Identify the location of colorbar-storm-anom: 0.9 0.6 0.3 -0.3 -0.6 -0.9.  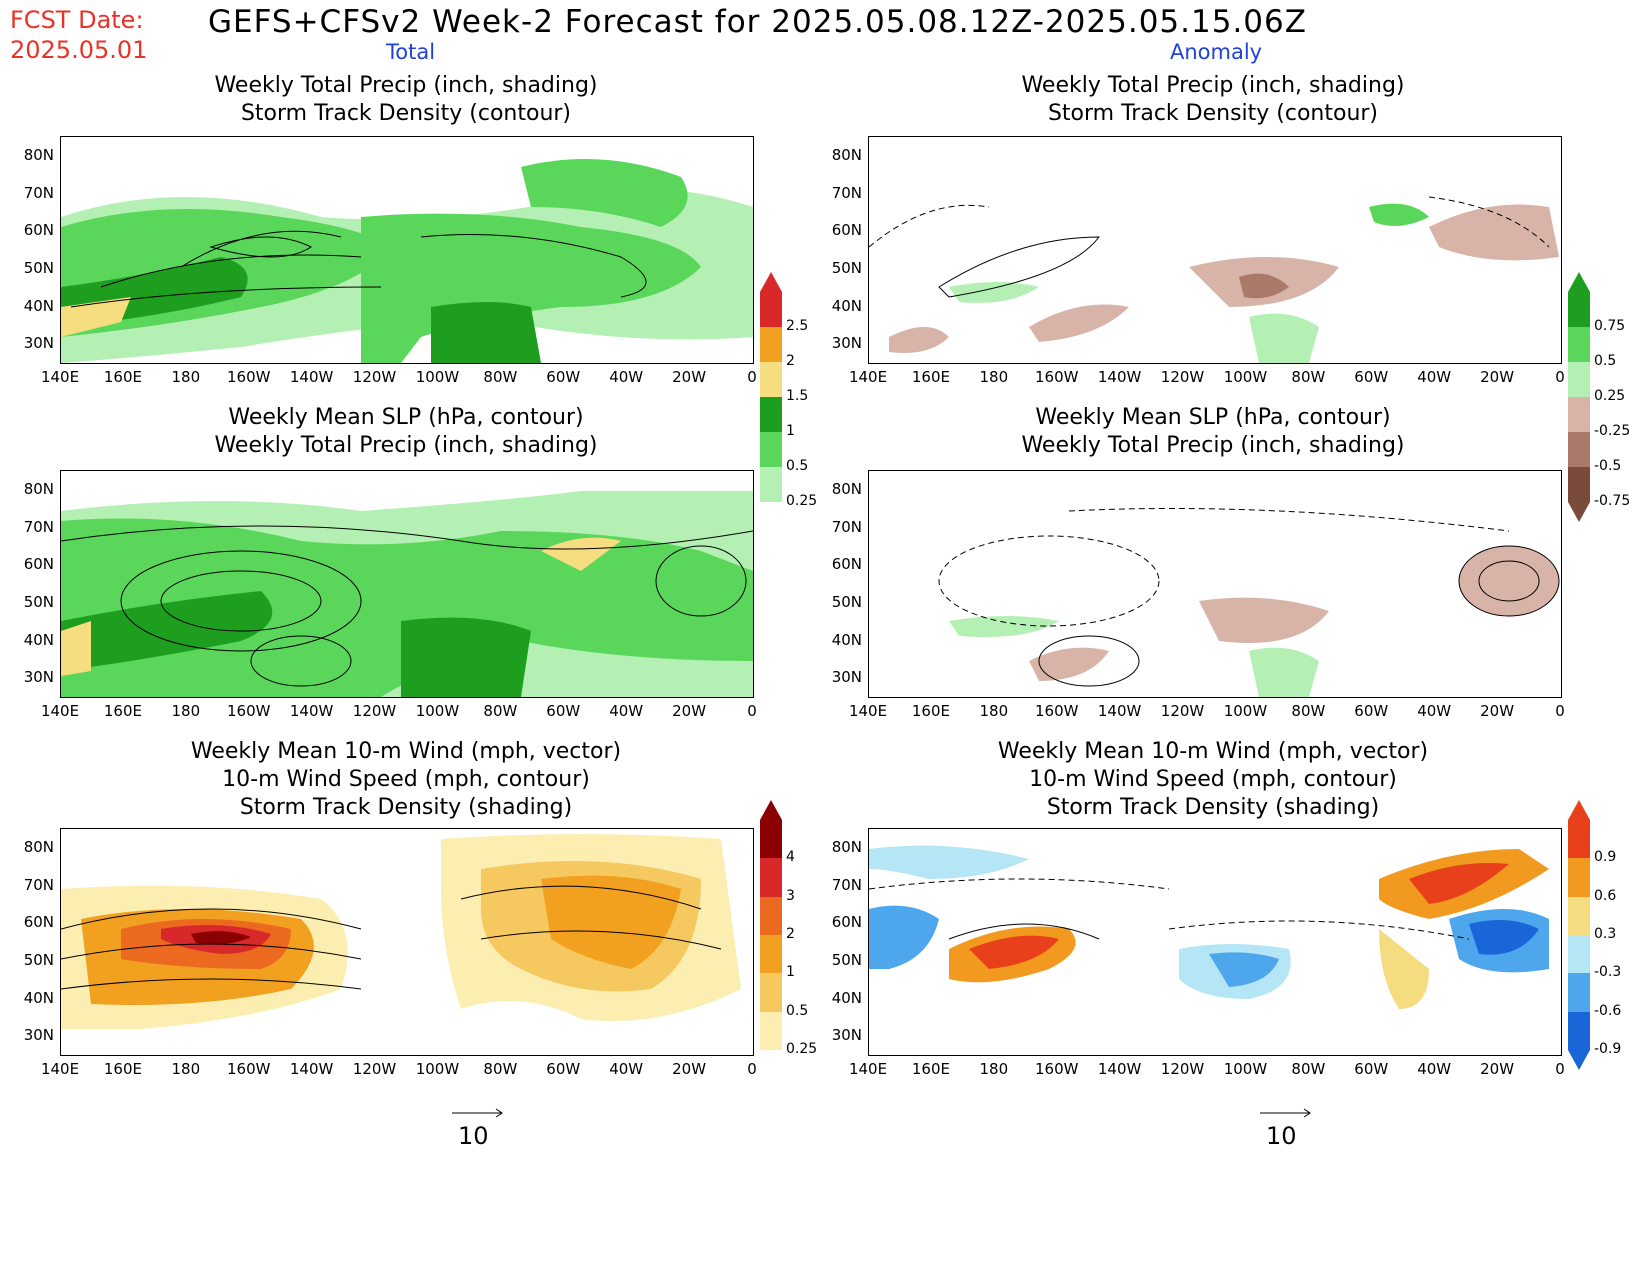
(1594, 935).